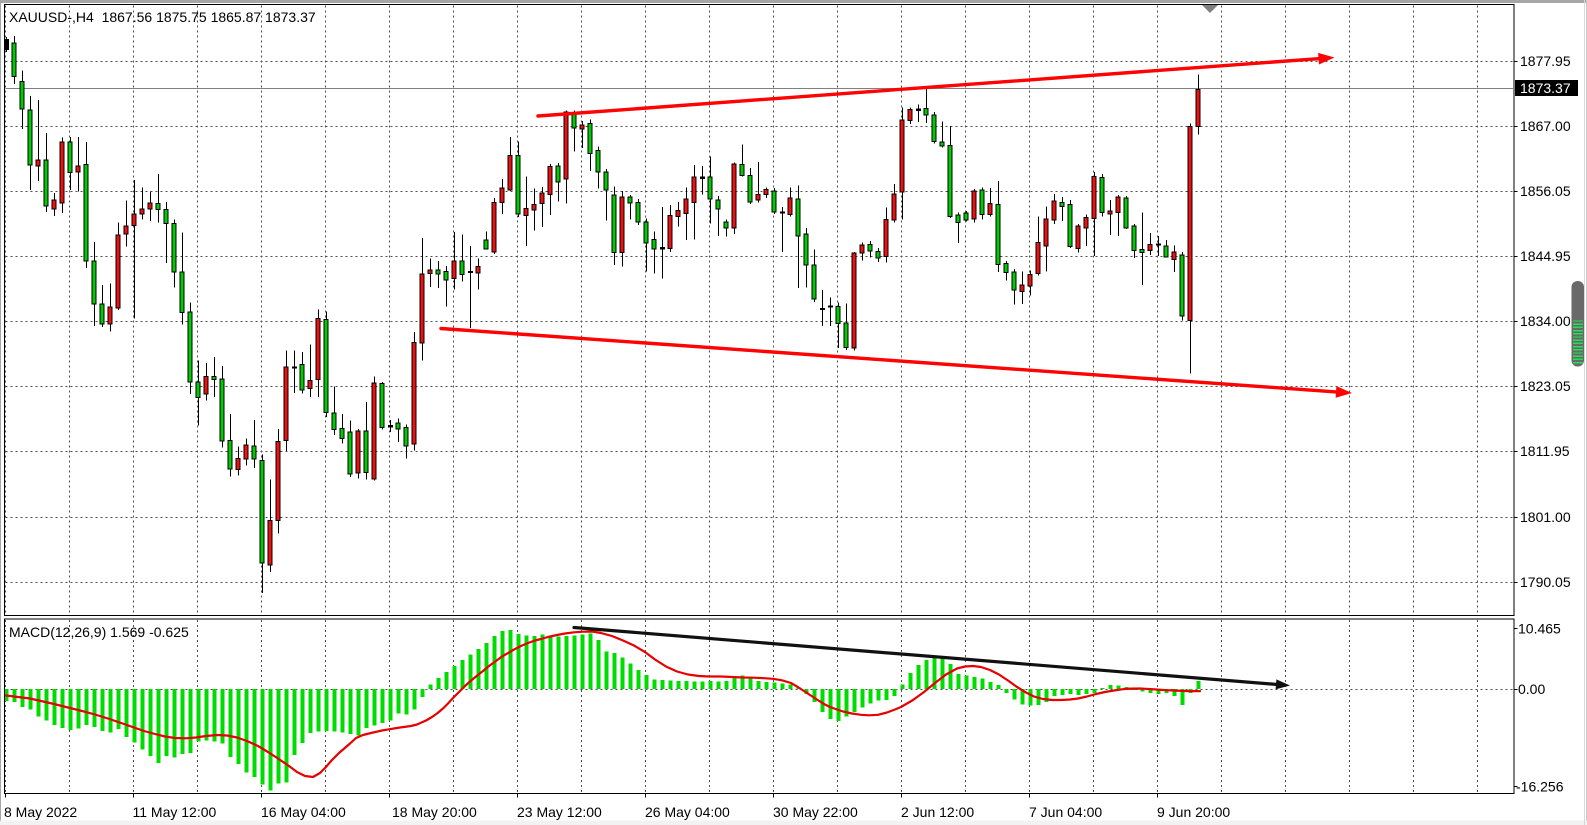 The image size is (1587, 825). I want to click on svg-text: 2 Jun 12:00, so click(937, 812).